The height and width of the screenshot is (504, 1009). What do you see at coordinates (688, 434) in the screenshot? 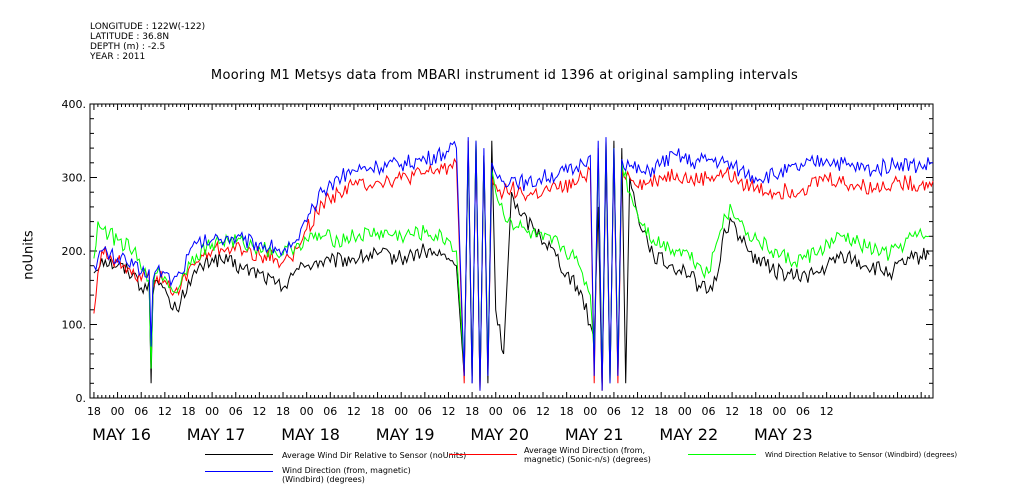
I see `x-day-label: MAY 22` at bounding box center [688, 434].